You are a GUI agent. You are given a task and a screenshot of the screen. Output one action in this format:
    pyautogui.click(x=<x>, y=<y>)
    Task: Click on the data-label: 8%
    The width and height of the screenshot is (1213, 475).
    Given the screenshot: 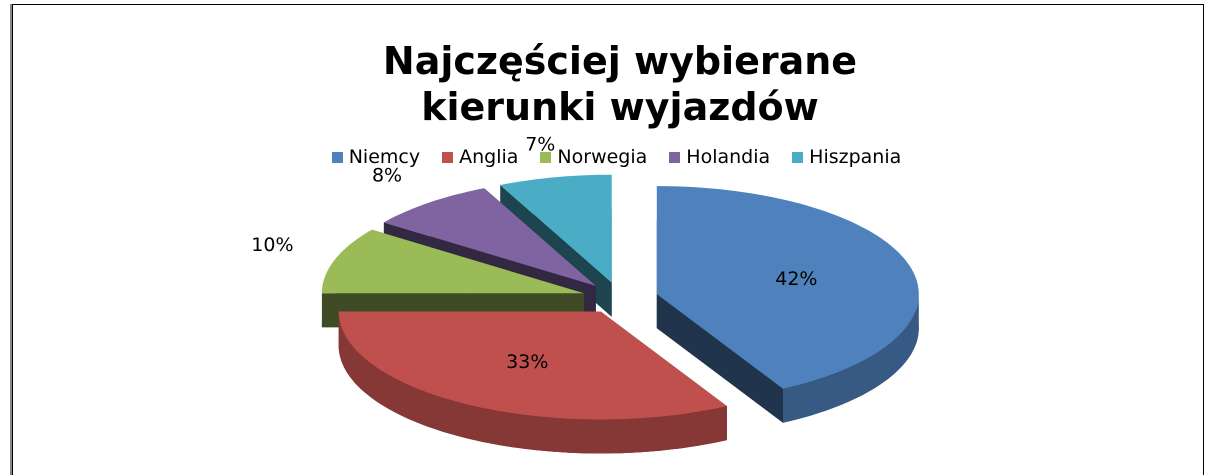 What is the action you would take?
    pyautogui.click(x=387, y=175)
    